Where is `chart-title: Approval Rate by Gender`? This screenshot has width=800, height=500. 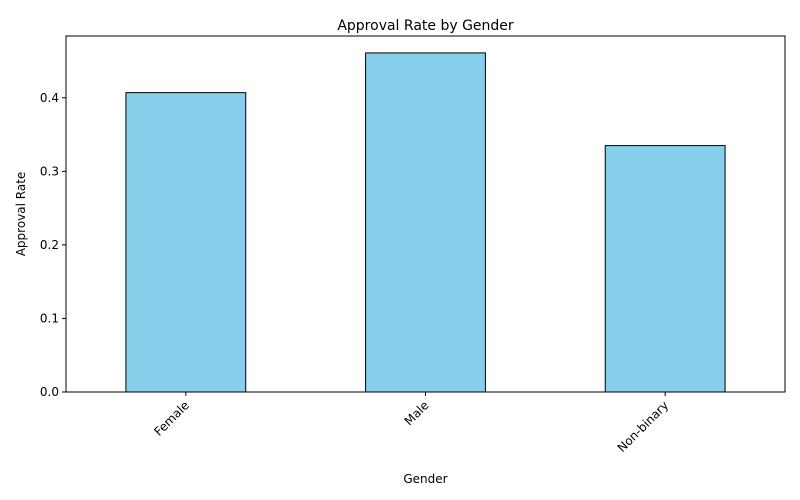 chart-title: Approval Rate by Gender is located at coordinates (425, 26).